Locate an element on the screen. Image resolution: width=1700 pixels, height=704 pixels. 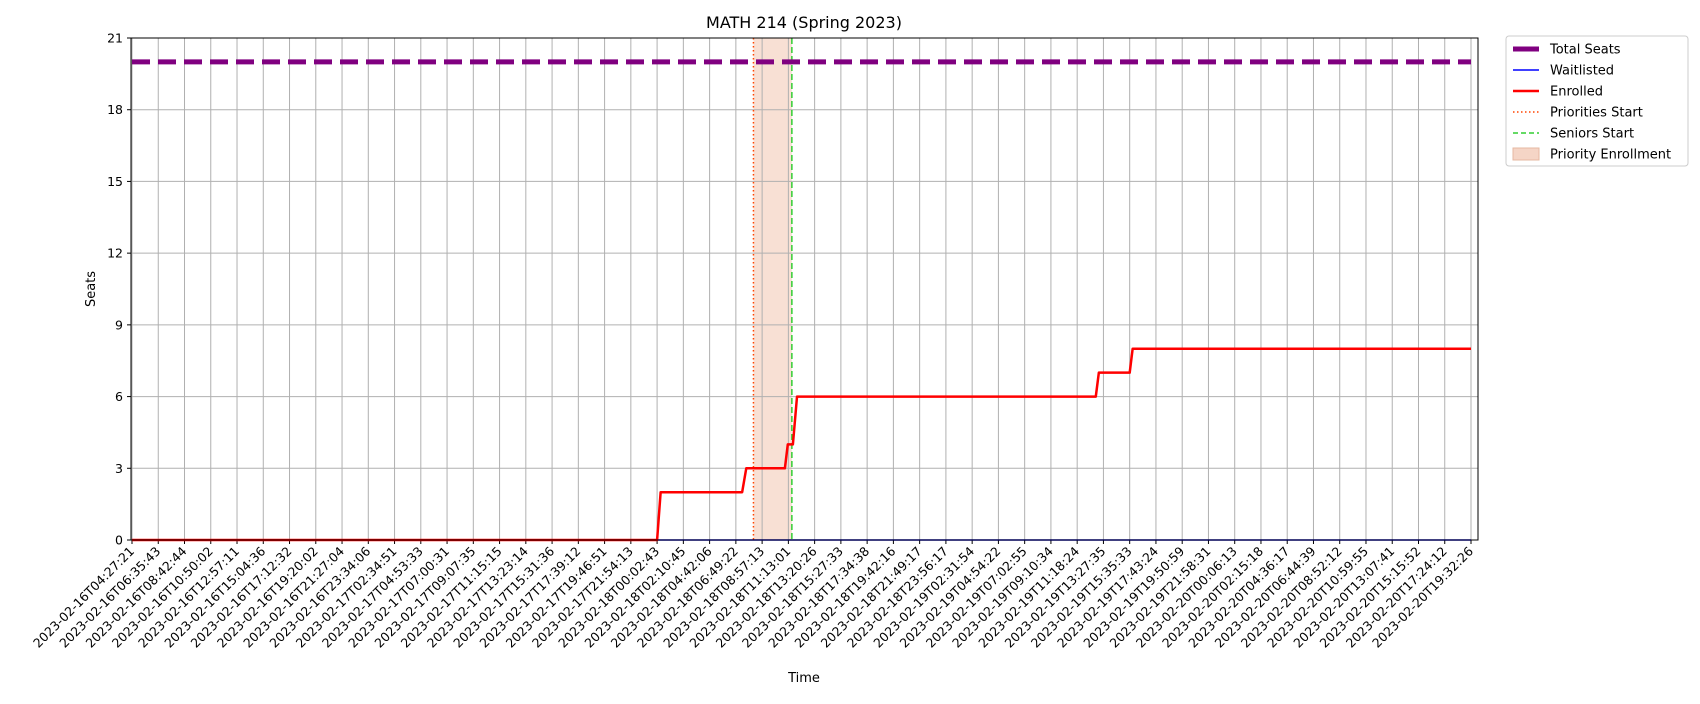
legend-label: Priority Enrollment is located at coordinates (1610, 155).